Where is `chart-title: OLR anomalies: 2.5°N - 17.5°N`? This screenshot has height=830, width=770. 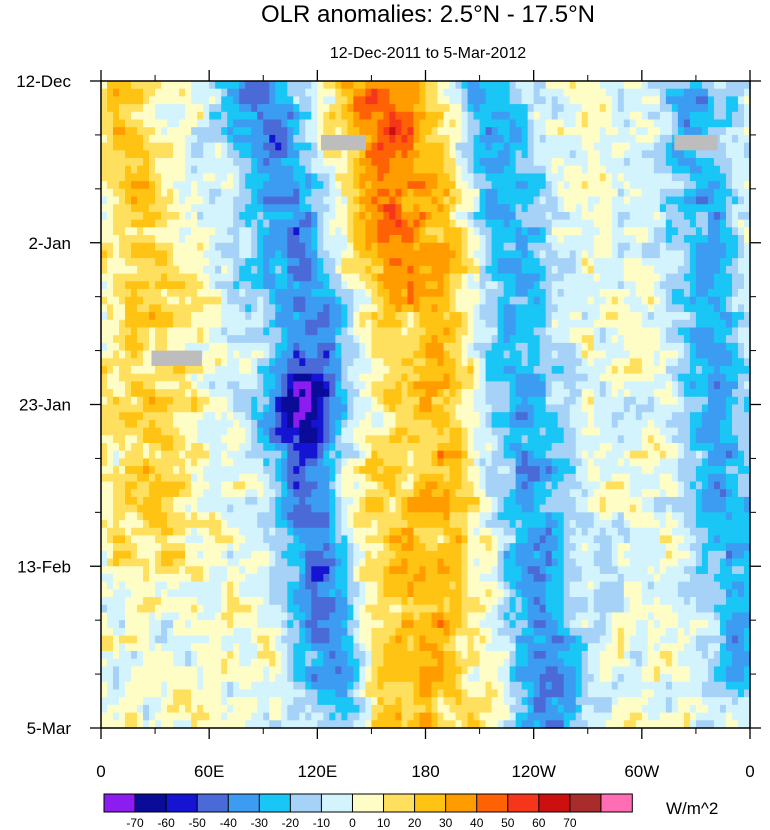
chart-title: OLR anomalies: 2.5°N - 17.5°N is located at coordinates (428, 14).